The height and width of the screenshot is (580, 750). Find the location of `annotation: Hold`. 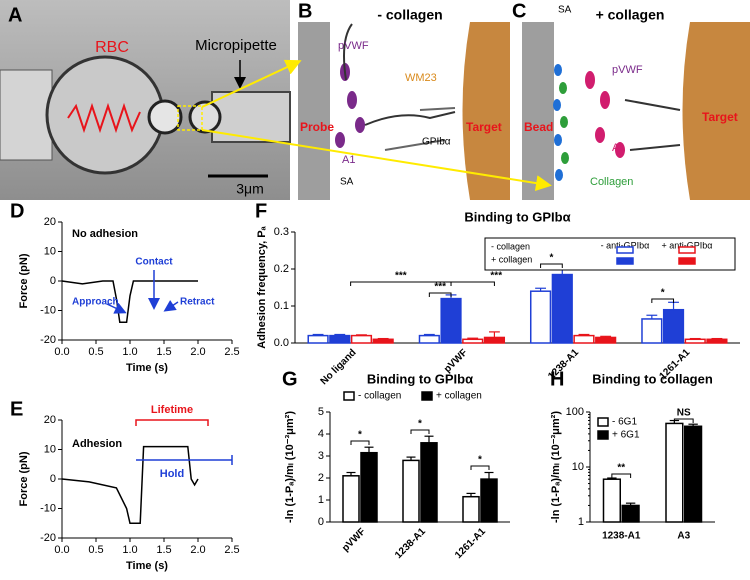

annotation: Hold is located at coordinates (172, 474).